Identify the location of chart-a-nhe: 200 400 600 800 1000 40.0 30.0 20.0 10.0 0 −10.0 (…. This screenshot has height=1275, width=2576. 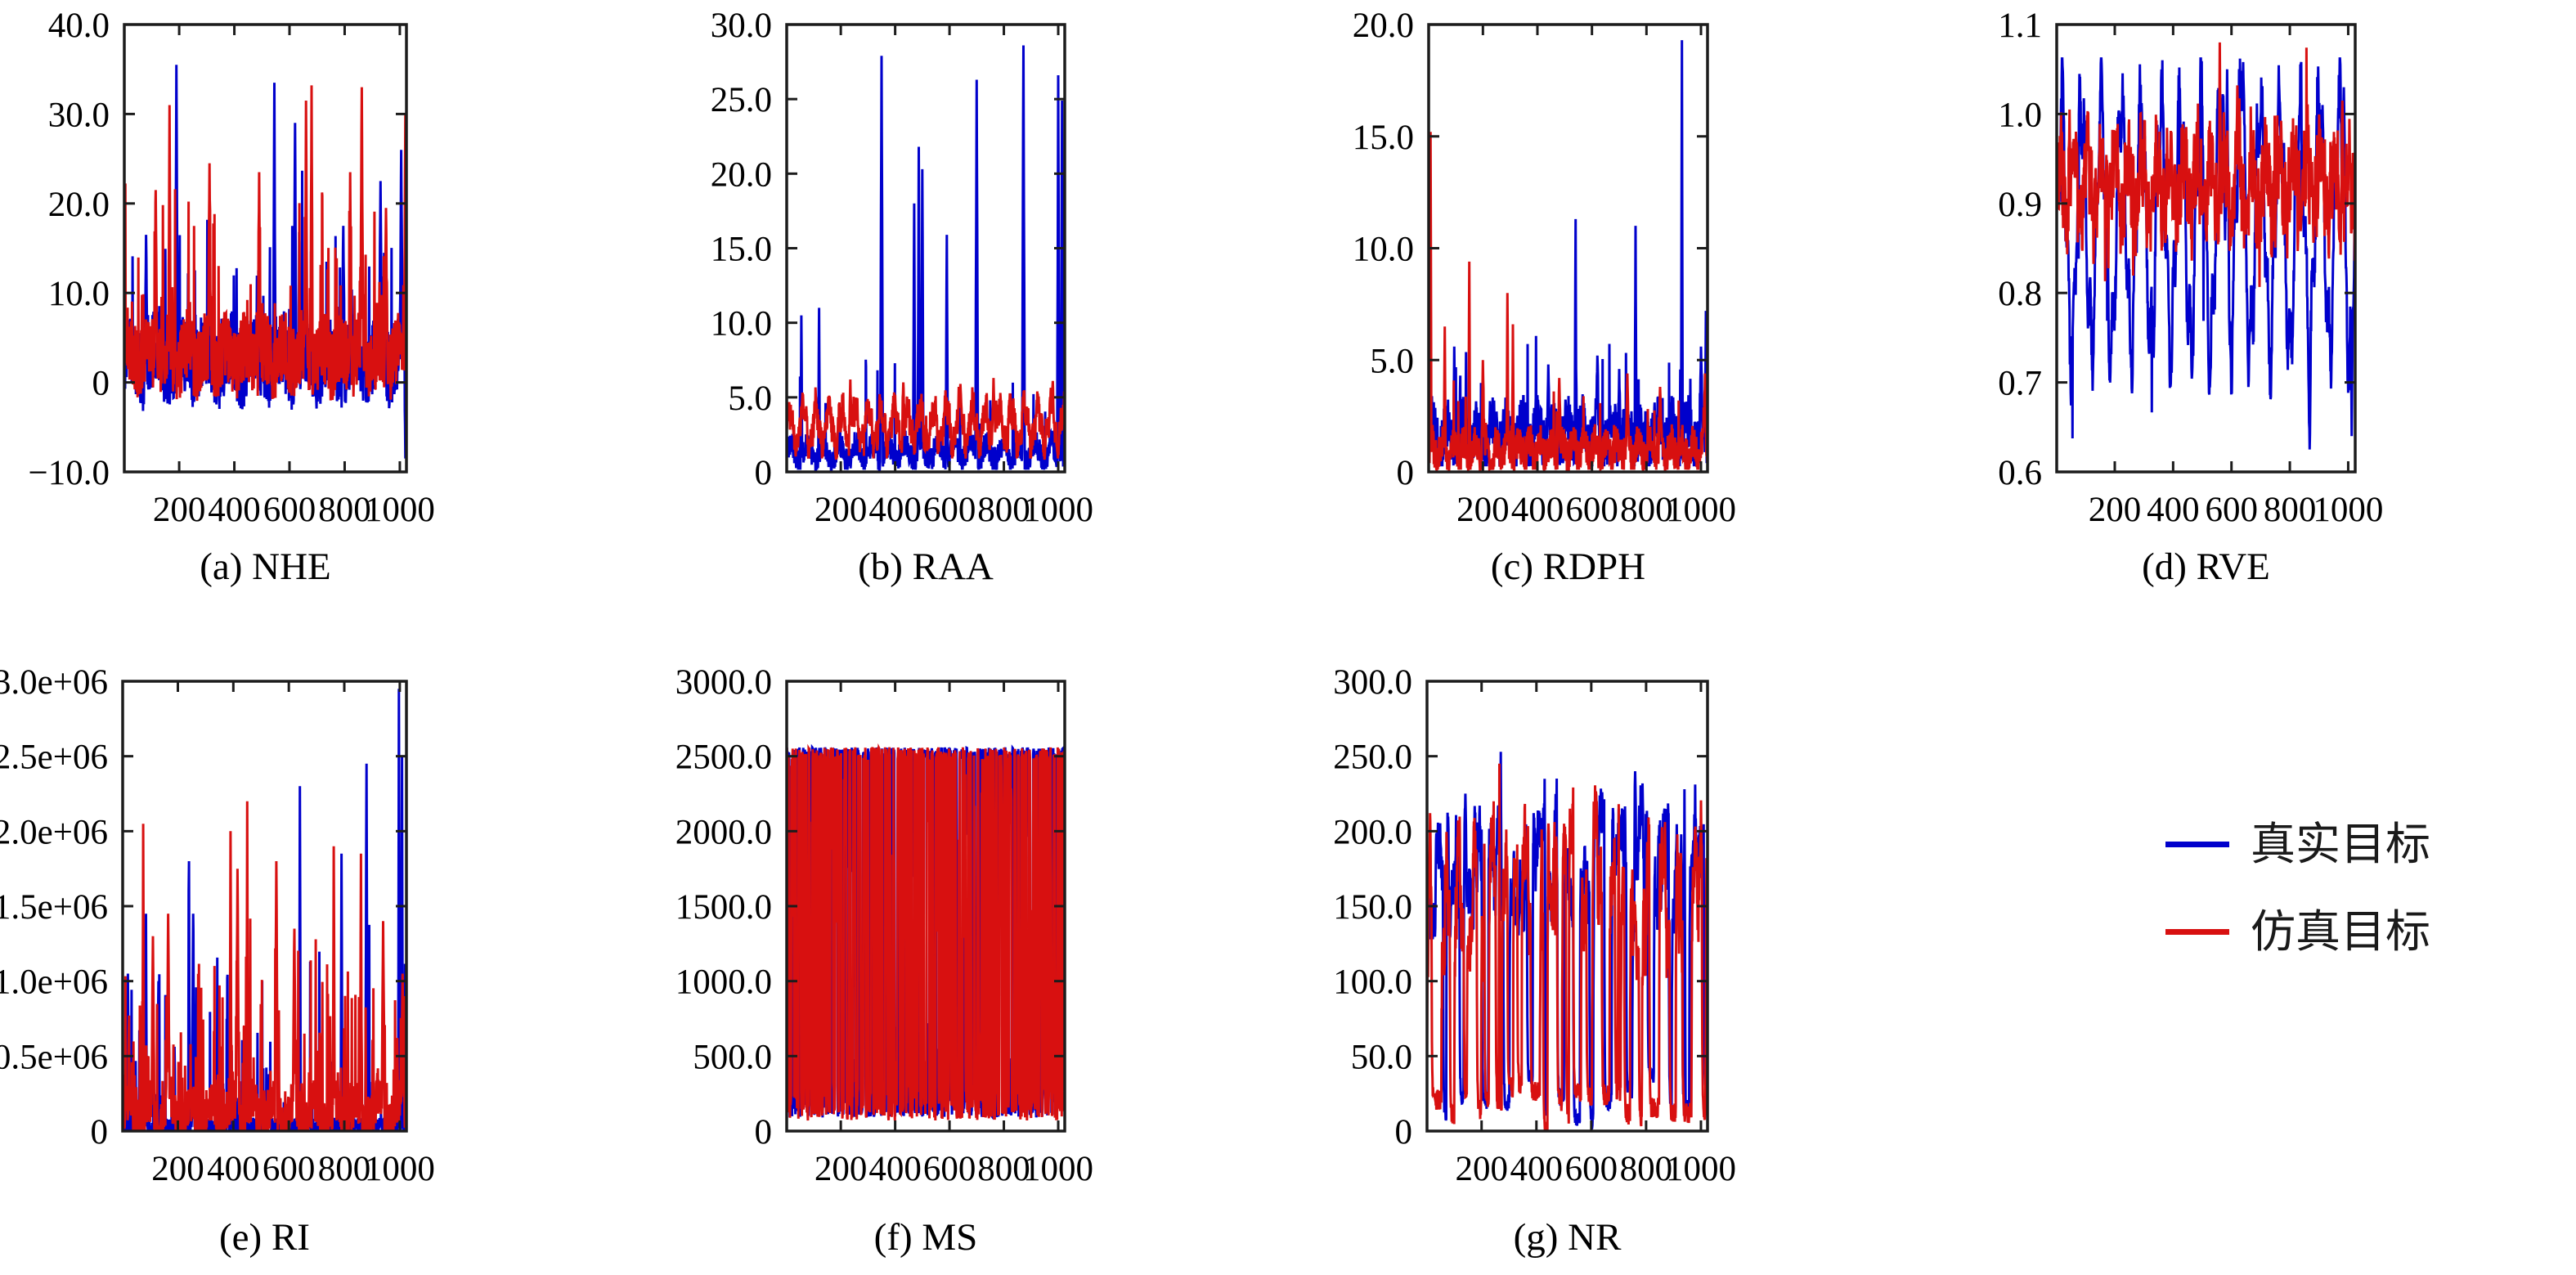
(327, 311).